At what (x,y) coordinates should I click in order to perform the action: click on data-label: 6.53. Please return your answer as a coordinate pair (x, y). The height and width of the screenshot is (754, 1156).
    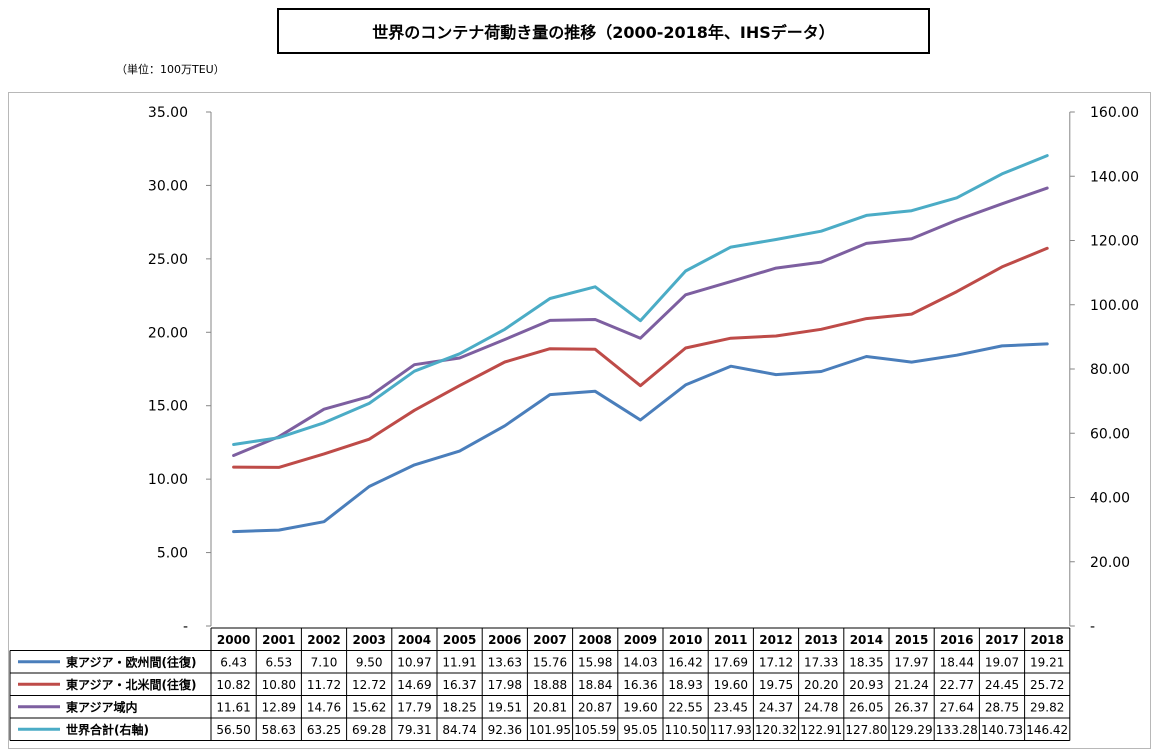
    Looking at the image, I should click on (278, 663).